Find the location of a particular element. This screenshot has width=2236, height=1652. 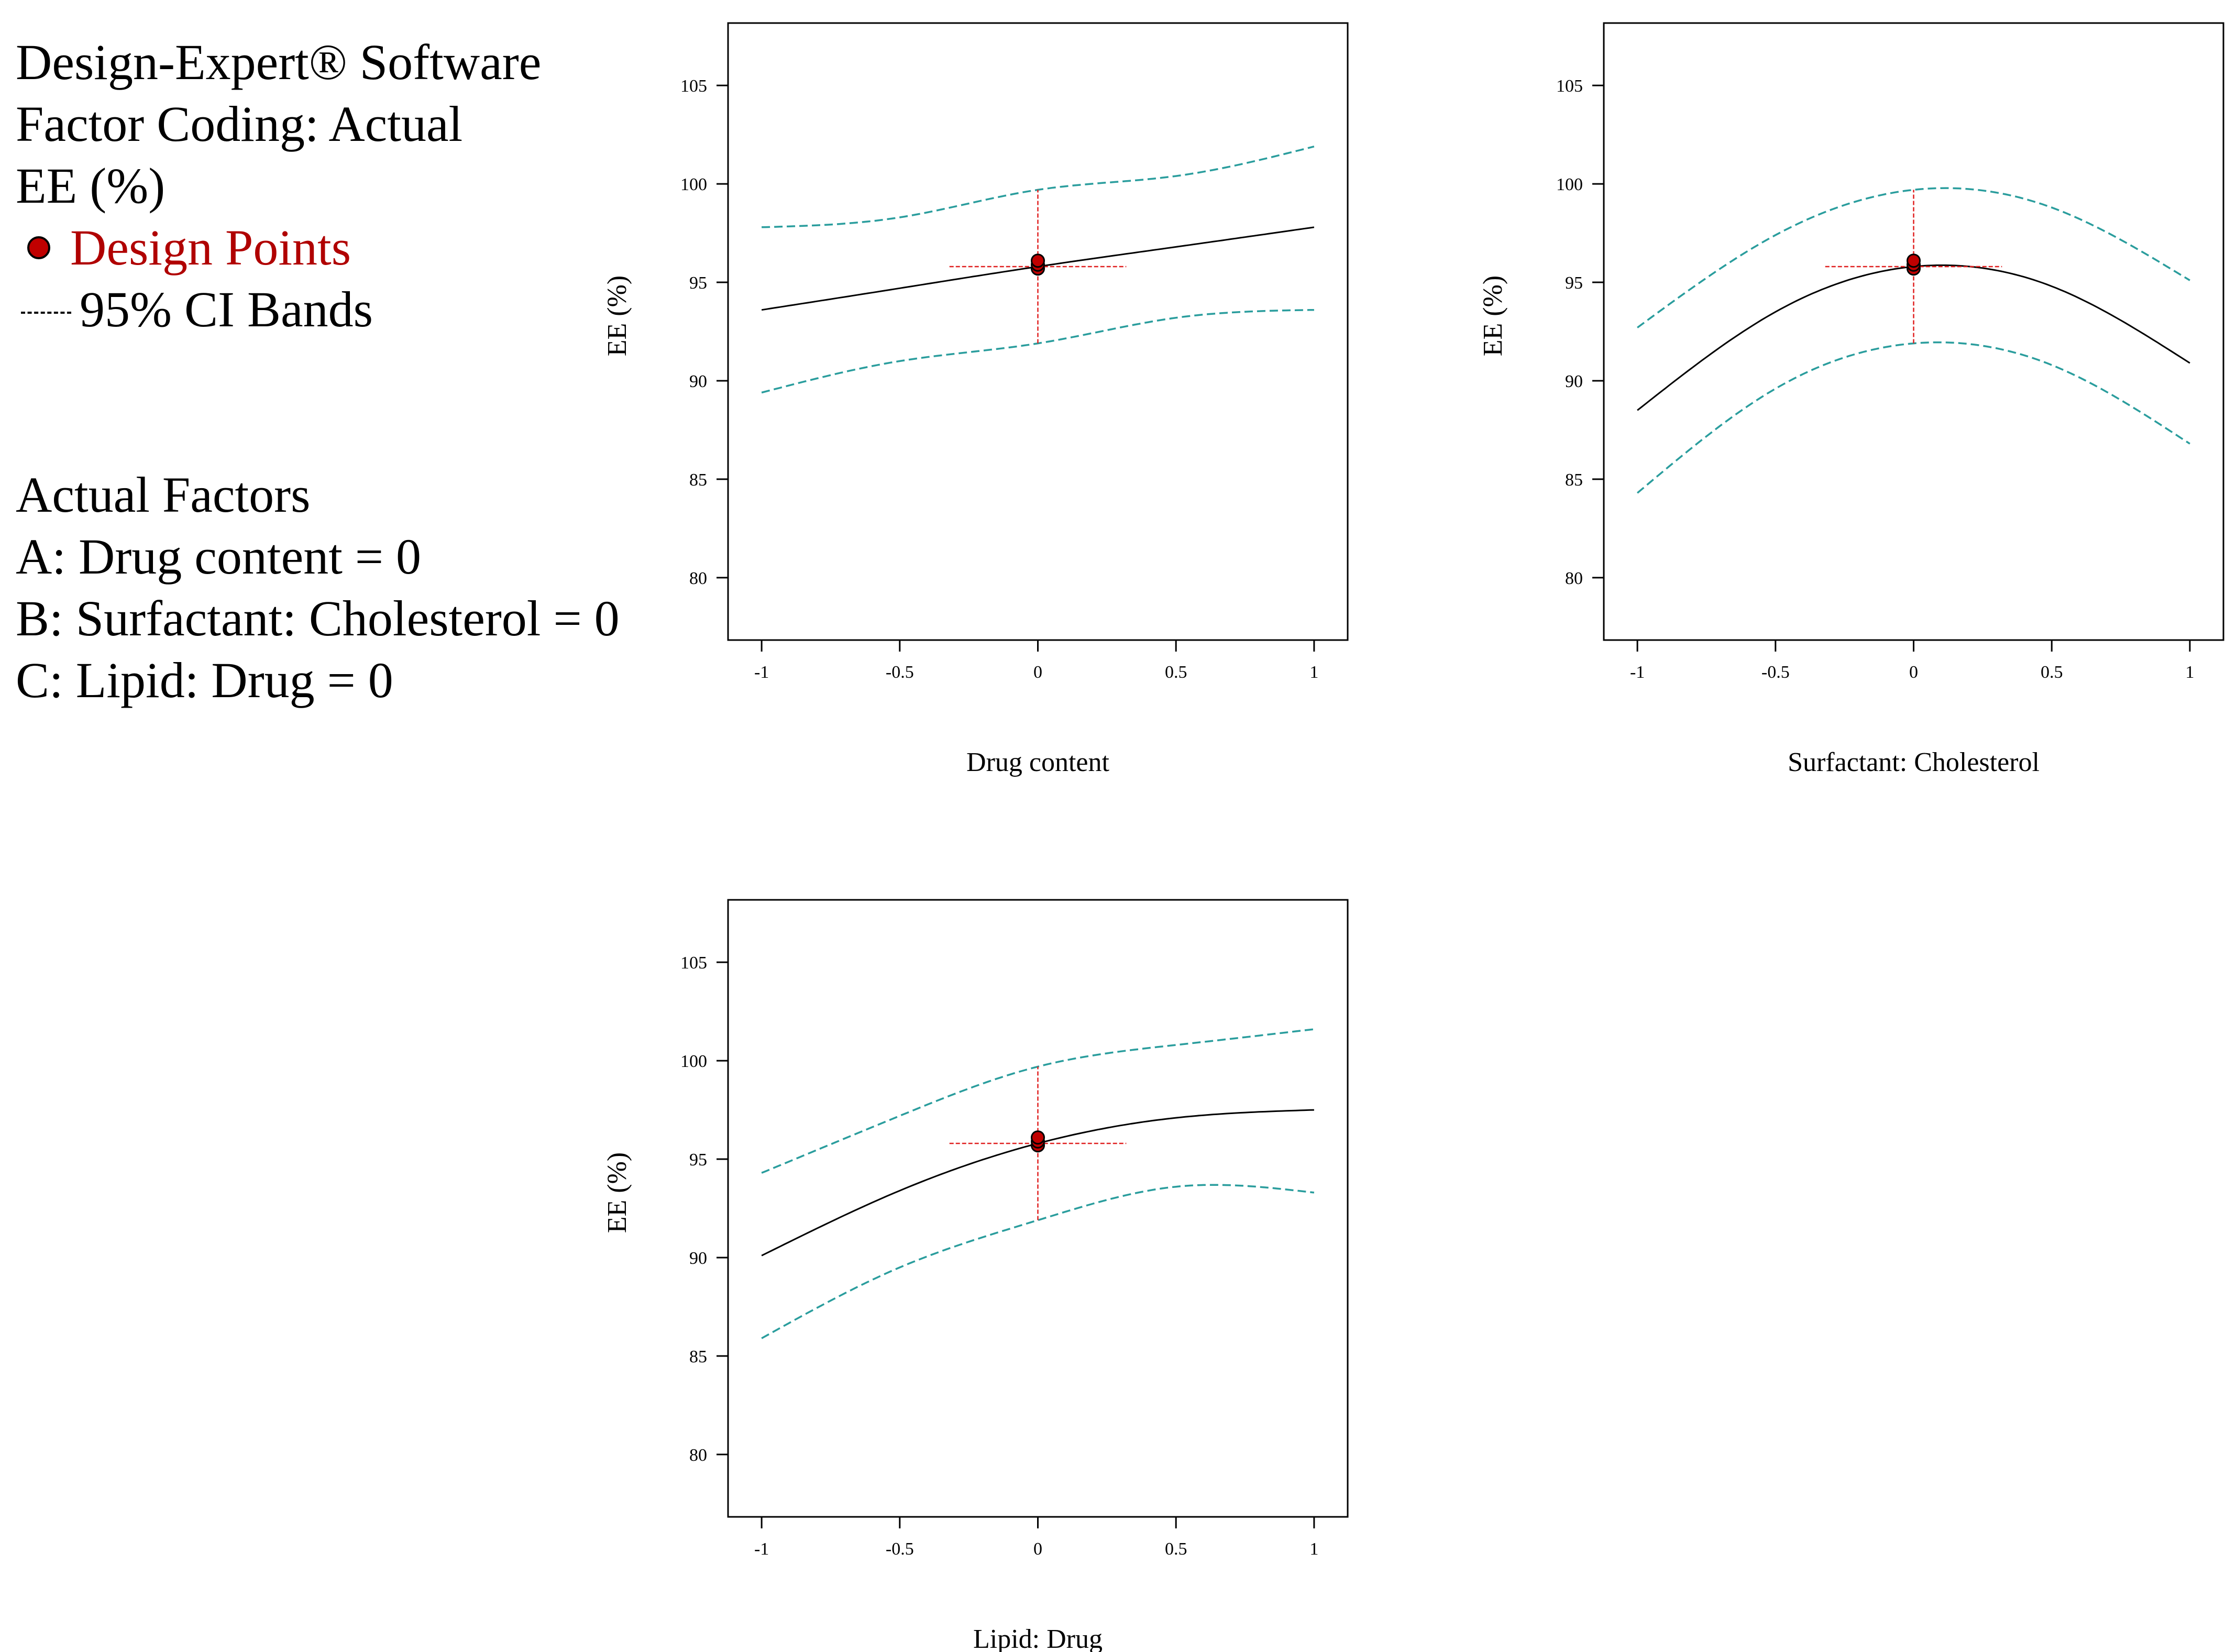

factor-a: A: Drug content = 0 is located at coordinates (219, 556).